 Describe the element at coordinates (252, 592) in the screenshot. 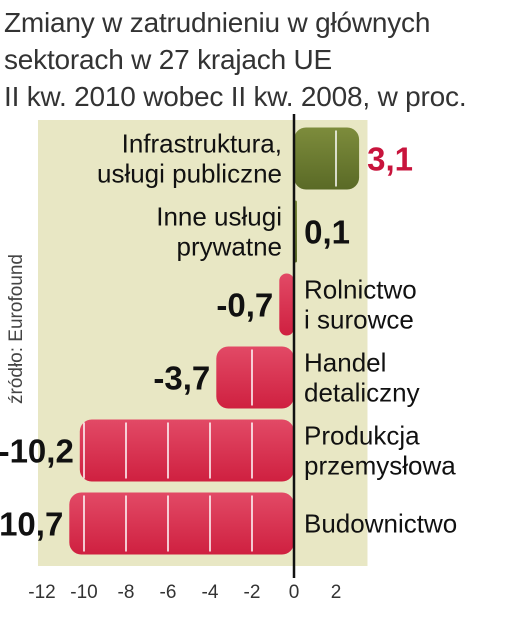

I see `x-tick-label-5: -2` at that location.